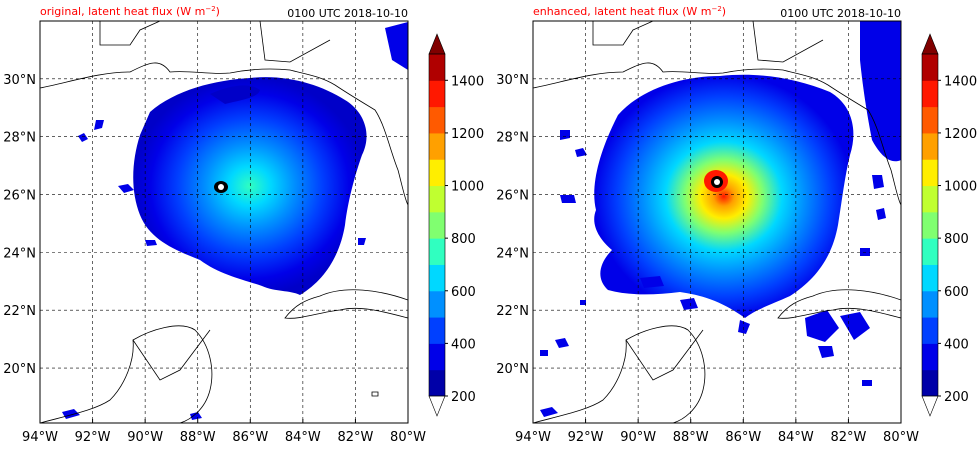 The image size is (980, 451). Describe the element at coordinates (130, 11) in the screenshot. I see `panel-title: original, latent heat flux (W m−2)` at that location.